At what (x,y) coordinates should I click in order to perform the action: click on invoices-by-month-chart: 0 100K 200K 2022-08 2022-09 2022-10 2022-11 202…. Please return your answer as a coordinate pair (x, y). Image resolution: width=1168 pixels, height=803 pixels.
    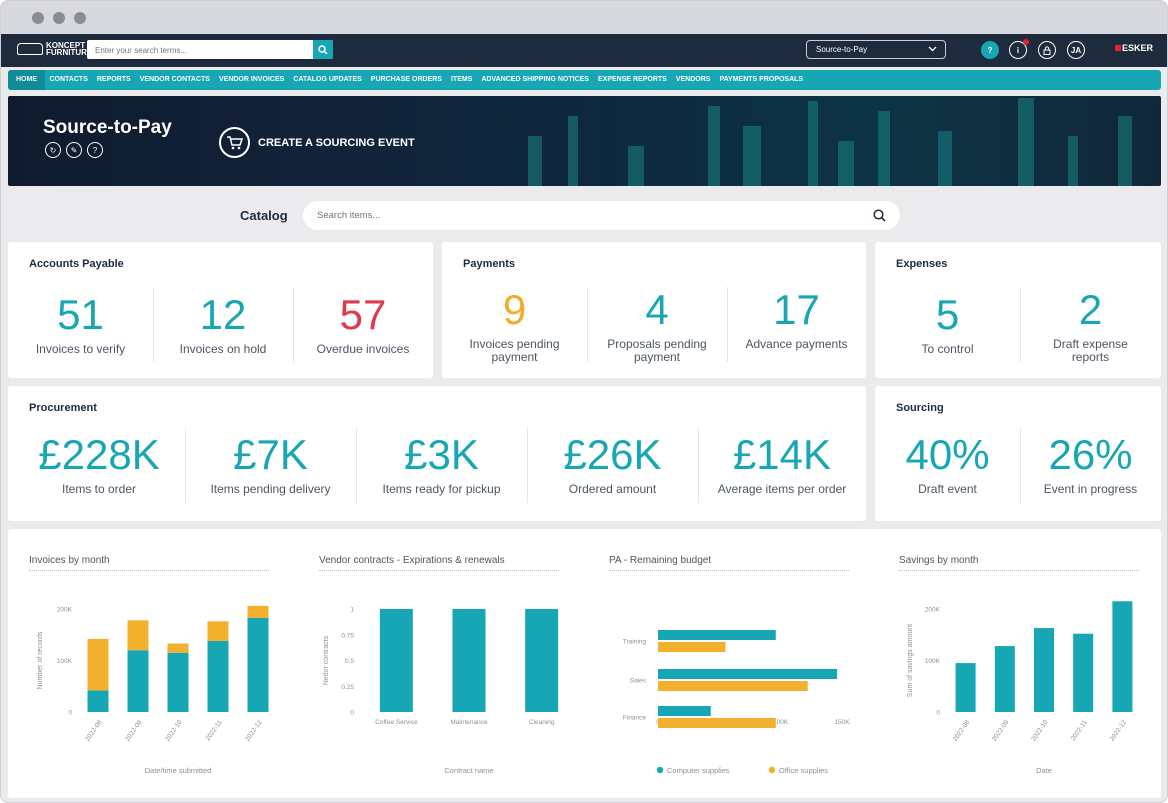
    Looking at the image, I should click on (157, 692).